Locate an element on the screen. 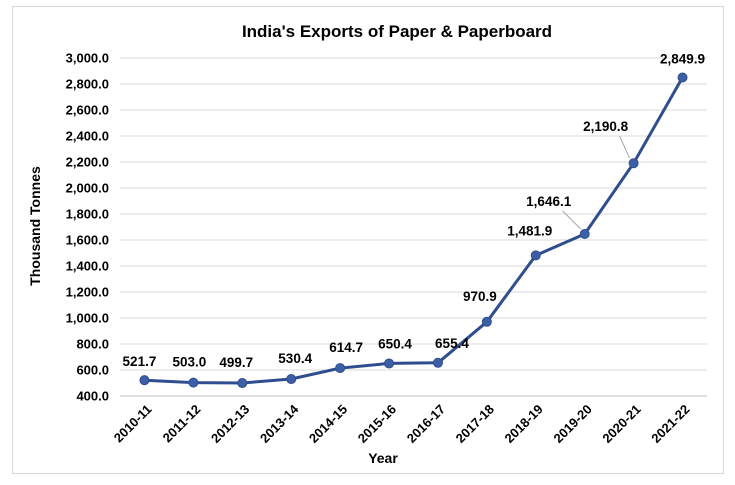 Image resolution: width=735 pixels, height=485 pixels. y-tick-label: 1,400.0 is located at coordinates (87, 266).